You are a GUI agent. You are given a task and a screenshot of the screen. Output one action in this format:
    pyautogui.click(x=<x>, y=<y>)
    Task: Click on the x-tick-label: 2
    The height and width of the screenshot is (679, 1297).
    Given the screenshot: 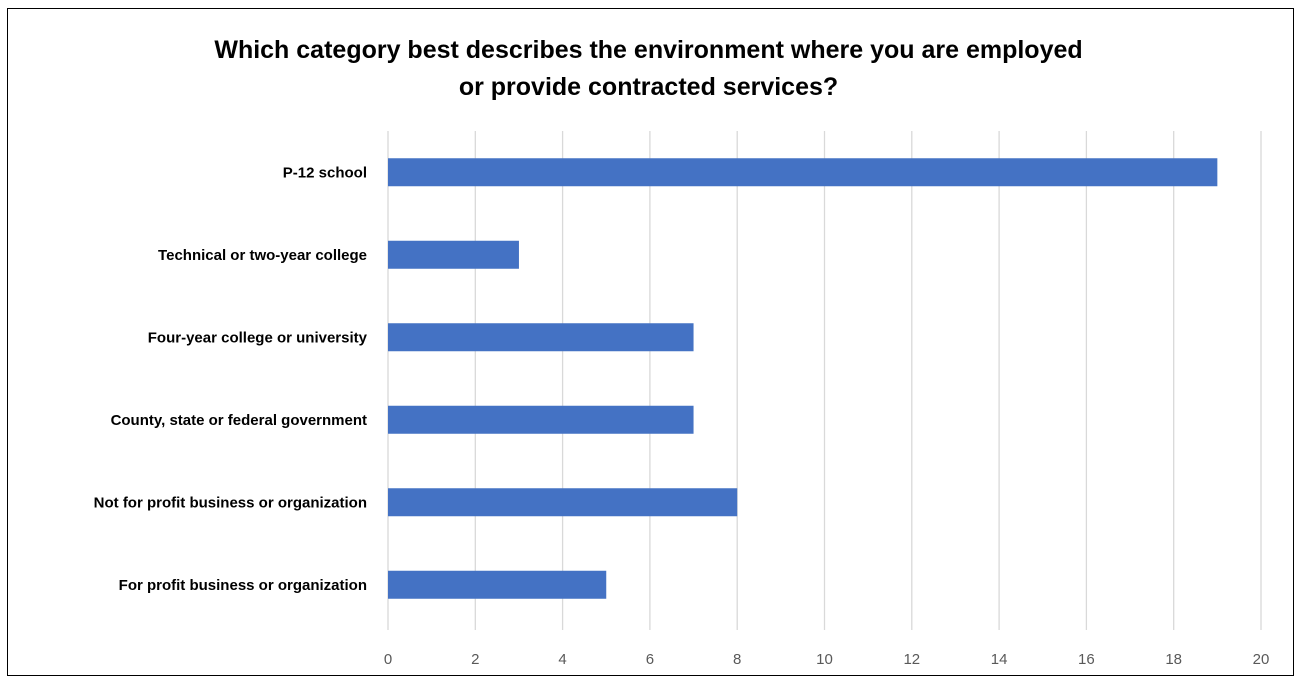 What is the action you would take?
    pyautogui.click(x=475, y=659)
    